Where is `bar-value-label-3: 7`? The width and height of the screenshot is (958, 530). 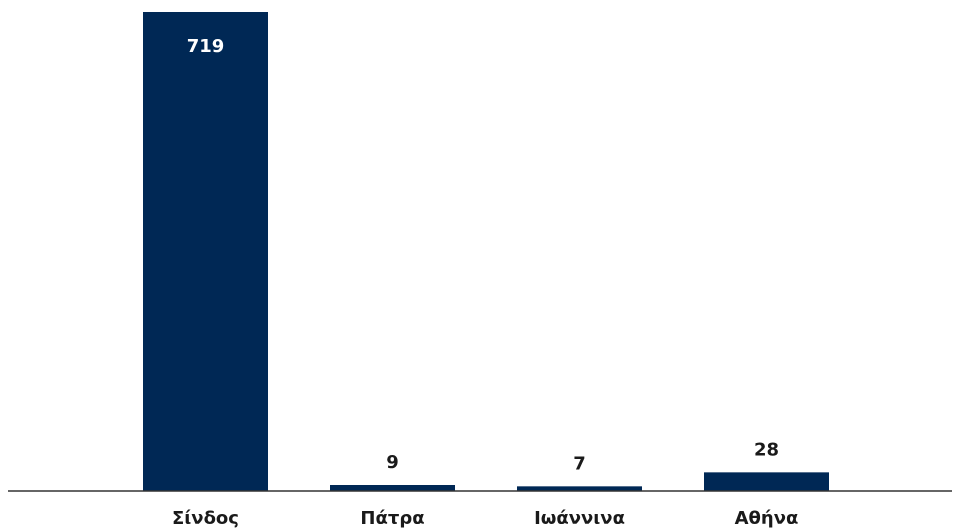
bar-value-label-3: 7 is located at coordinates (579, 463).